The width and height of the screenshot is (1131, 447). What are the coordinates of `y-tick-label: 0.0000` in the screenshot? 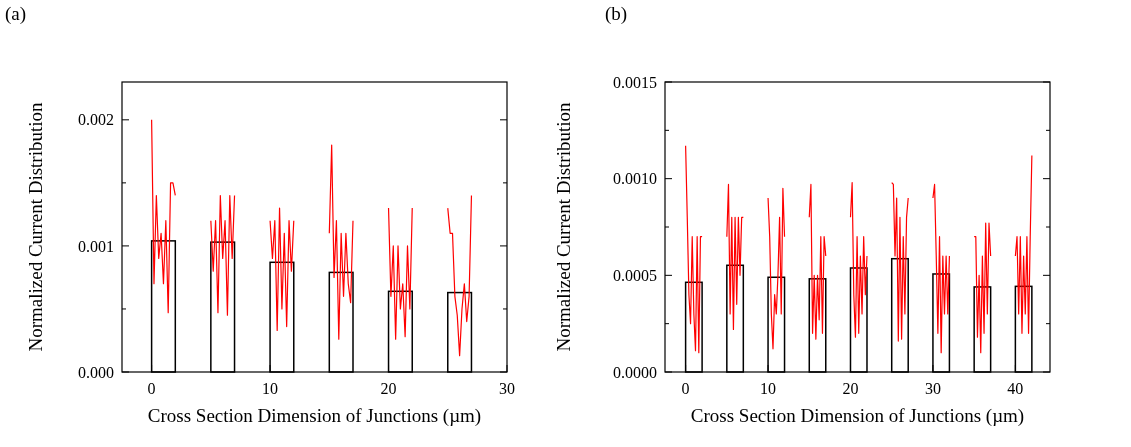 It's located at (635, 372).